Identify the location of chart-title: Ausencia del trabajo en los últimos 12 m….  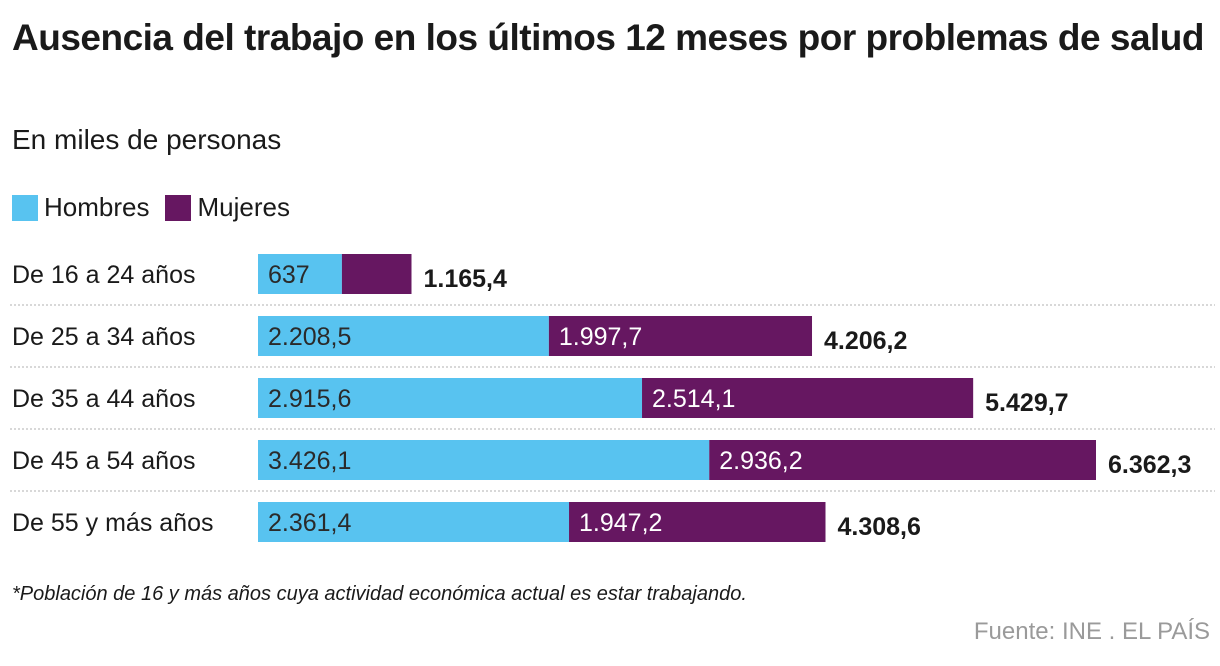
(608, 37).